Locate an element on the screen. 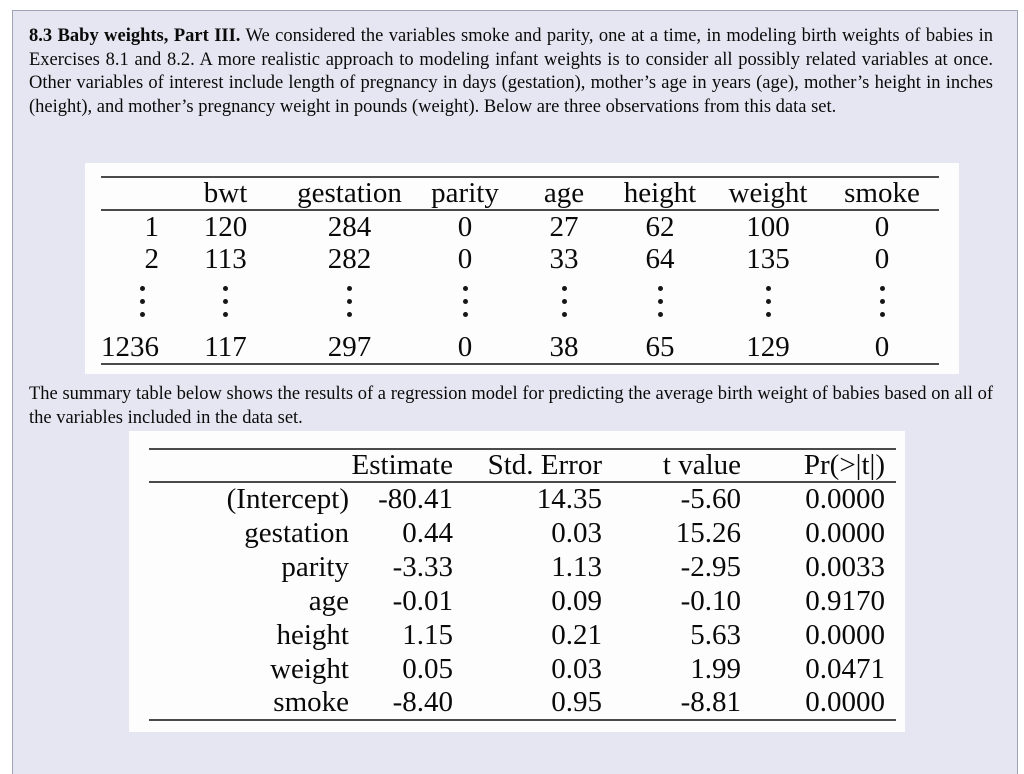 This screenshot has width=1024, height=774. table-cell: 113 is located at coordinates (225, 259).